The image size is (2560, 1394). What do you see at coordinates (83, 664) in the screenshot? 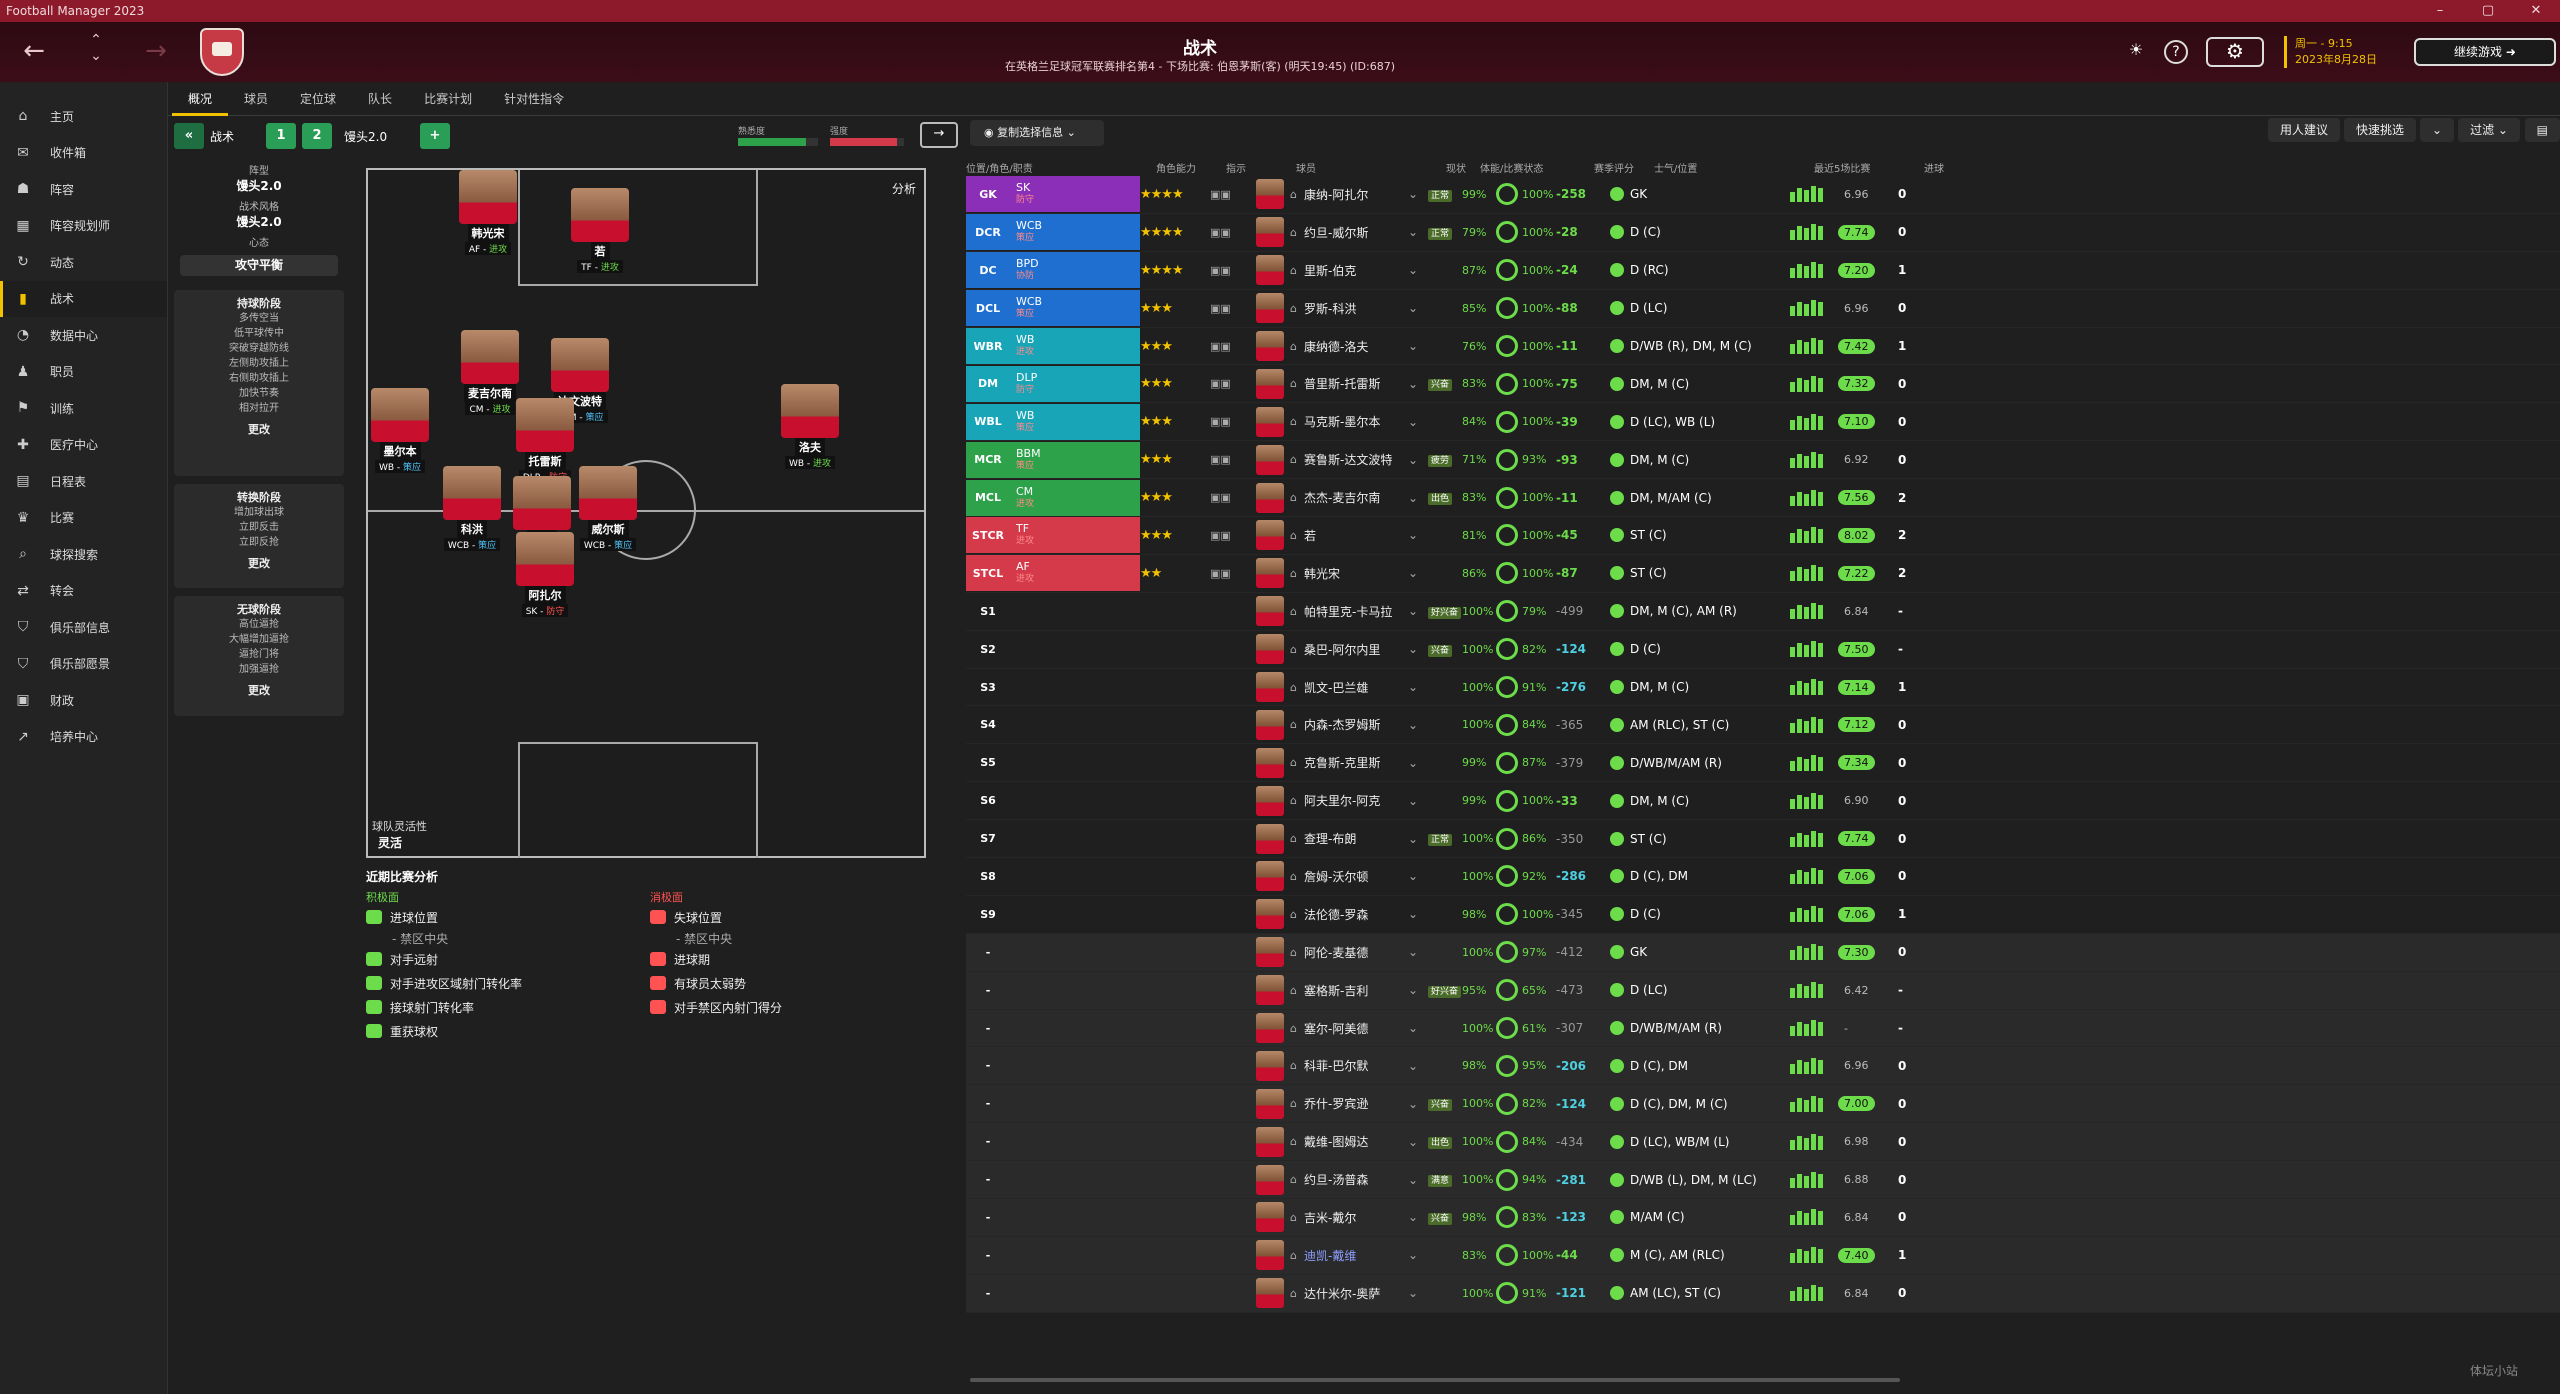
I see `sidebar-item-vision: ⛉ 俱乐部愿景` at bounding box center [83, 664].